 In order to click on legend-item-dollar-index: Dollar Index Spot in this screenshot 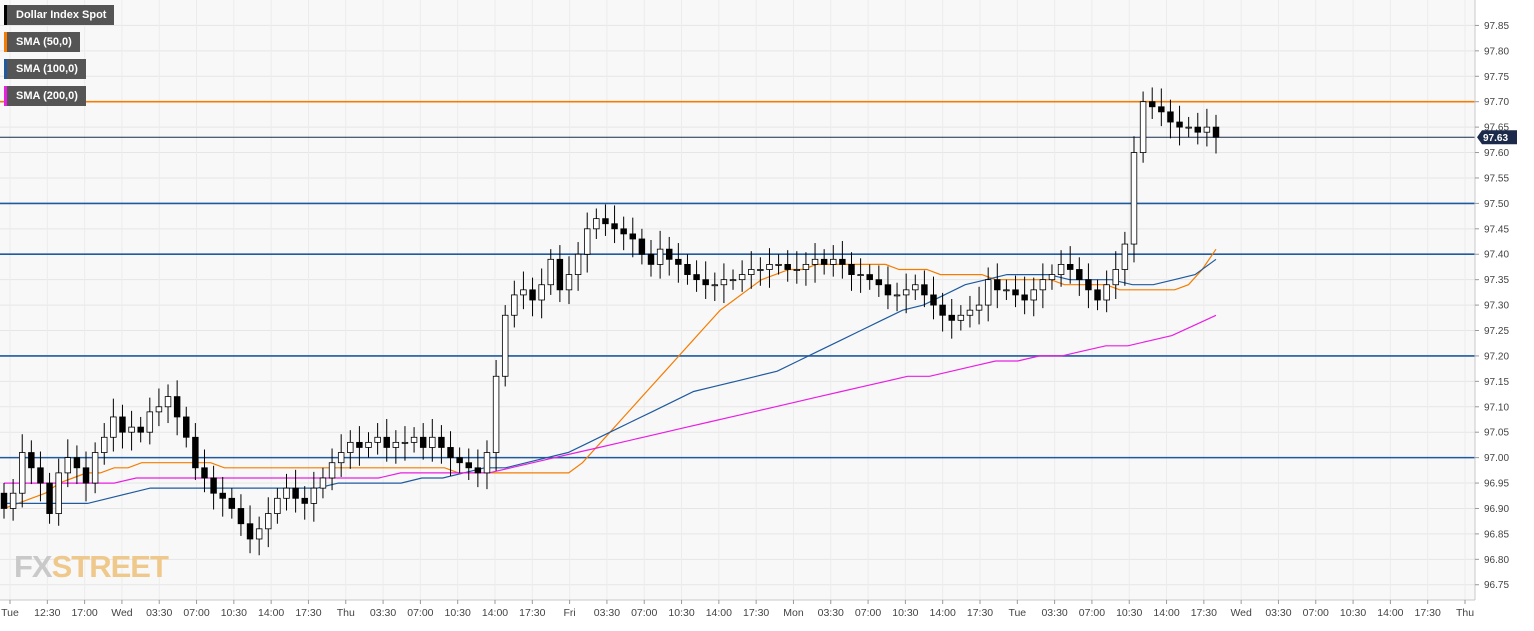, I will do `click(59, 15)`.